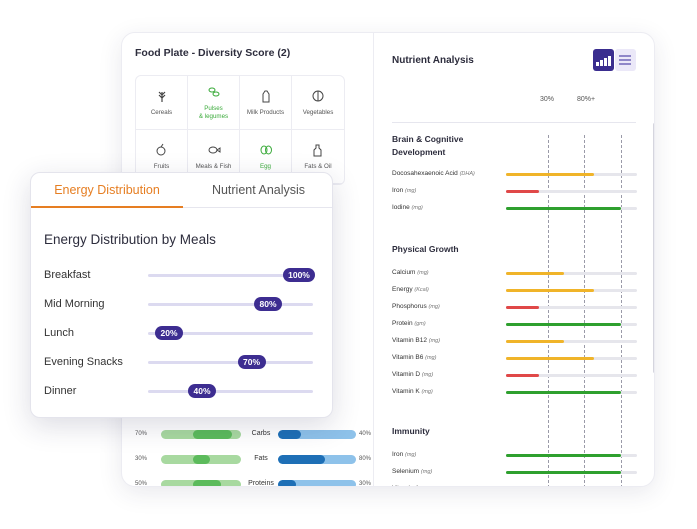 This screenshot has height=529, width=697. Describe the element at coordinates (410, 289) in the screenshot. I see `nutrient-label: Energy (Kcal)` at that location.